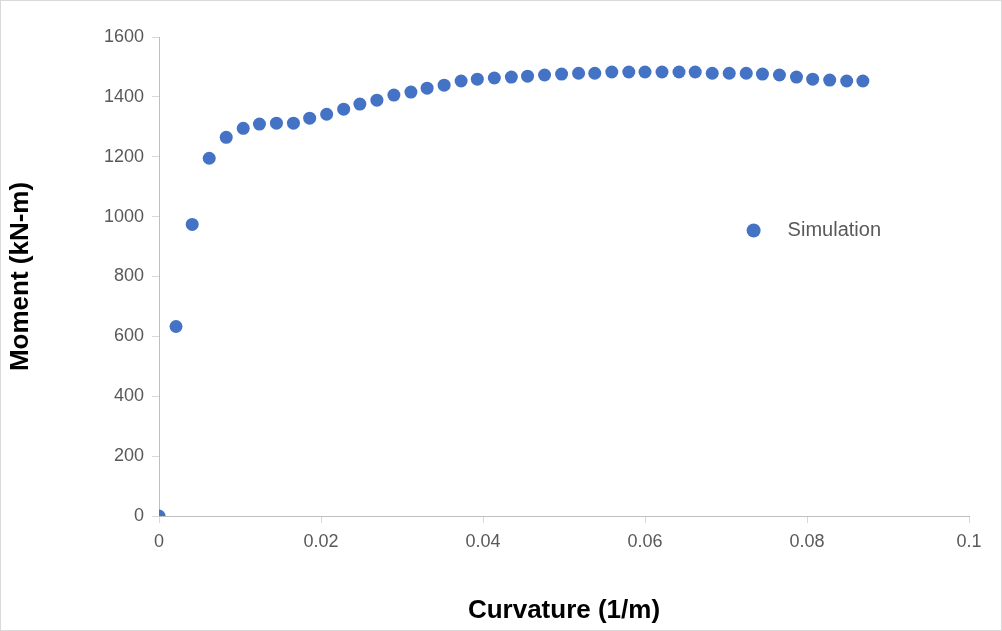 The height and width of the screenshot is (631, 1002). Describe the element at coordinates (807, 540) in the screenshot. I see `x-tick-label: 0.08` at that location.